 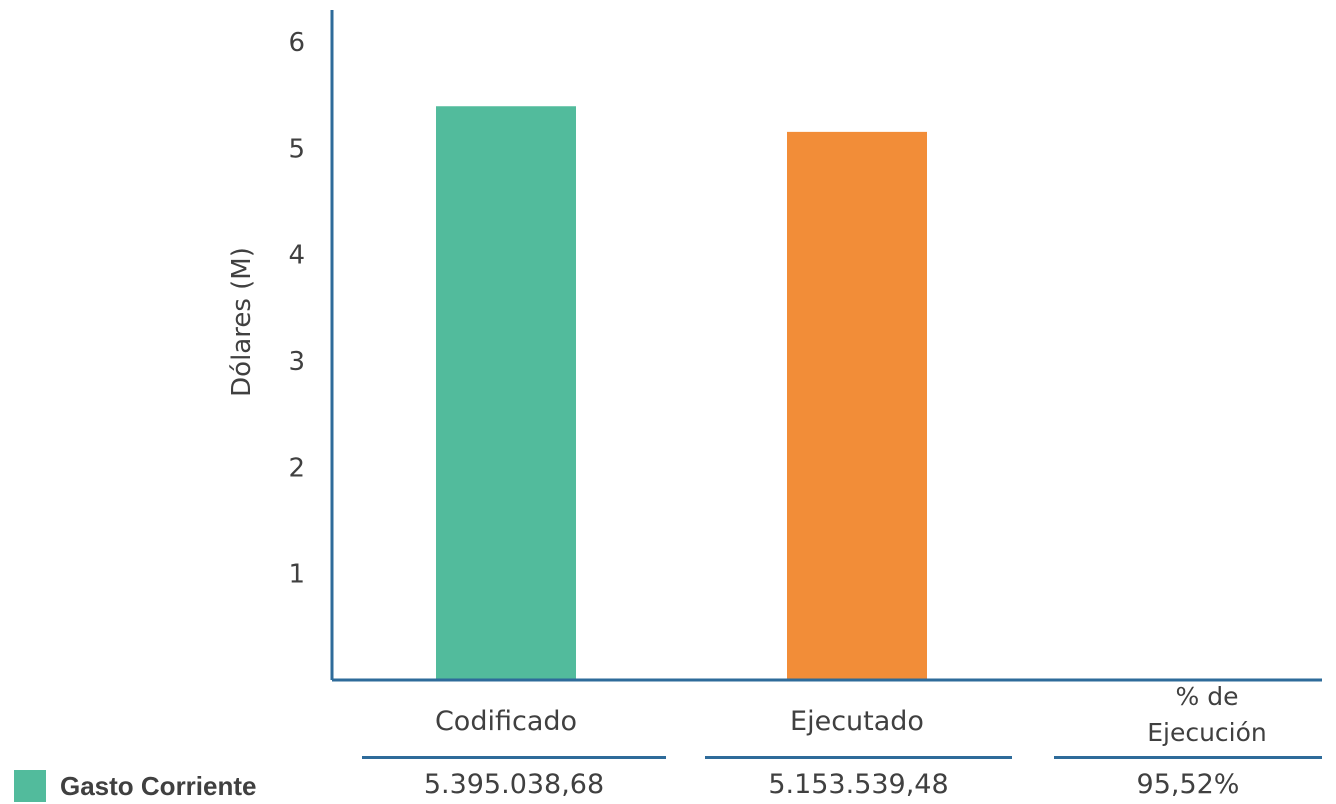 What do you see at coordinates (296, 362) in the screenshot?
I see `y-tick-label: 3` at bounding box center [296, 362].